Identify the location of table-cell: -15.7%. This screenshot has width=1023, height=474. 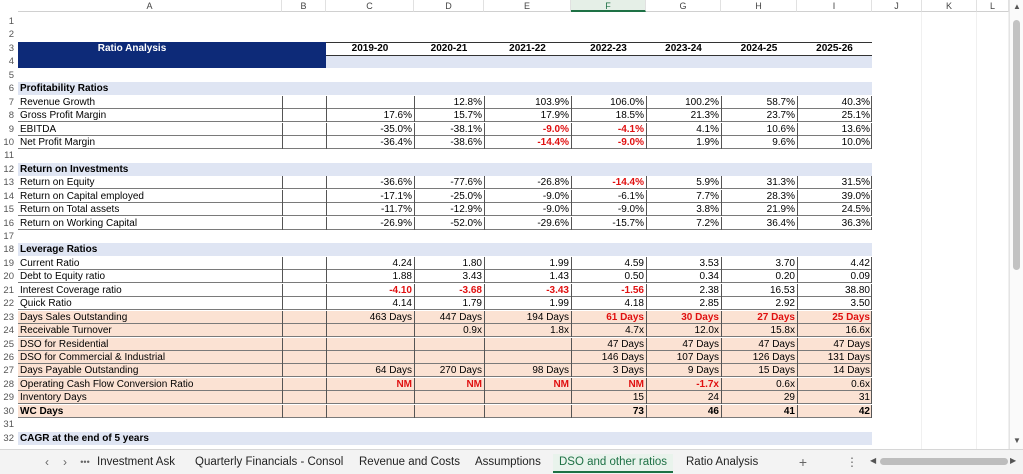
(608, 223).